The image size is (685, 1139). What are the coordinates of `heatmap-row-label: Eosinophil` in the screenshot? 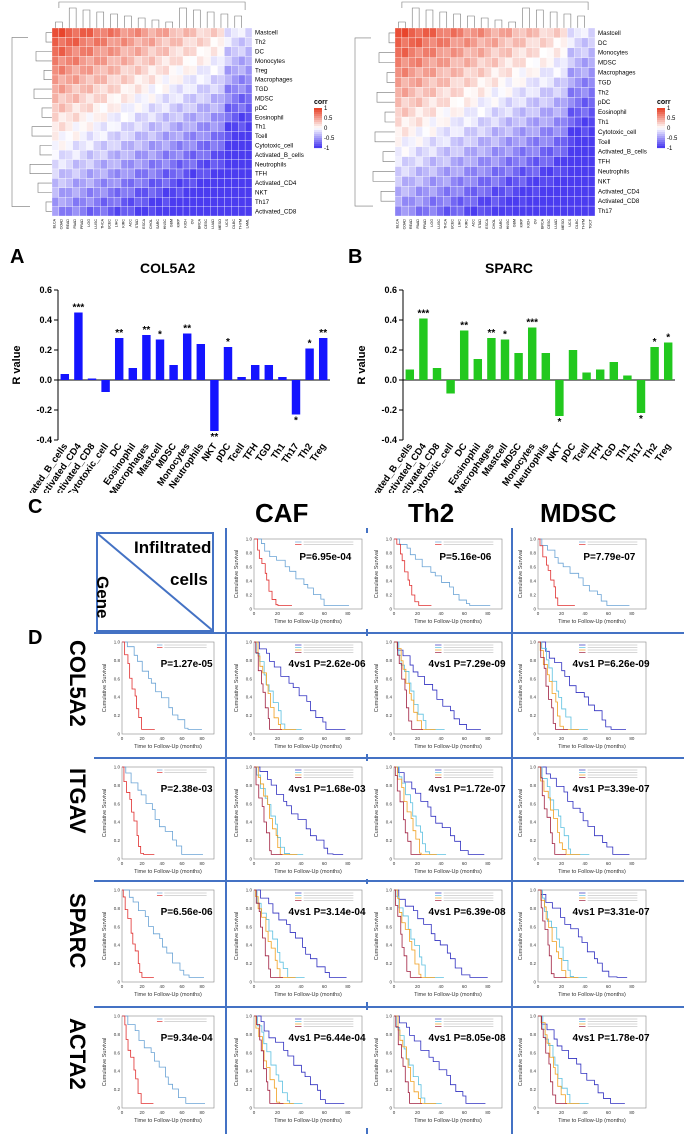 It's located at (612, 112).